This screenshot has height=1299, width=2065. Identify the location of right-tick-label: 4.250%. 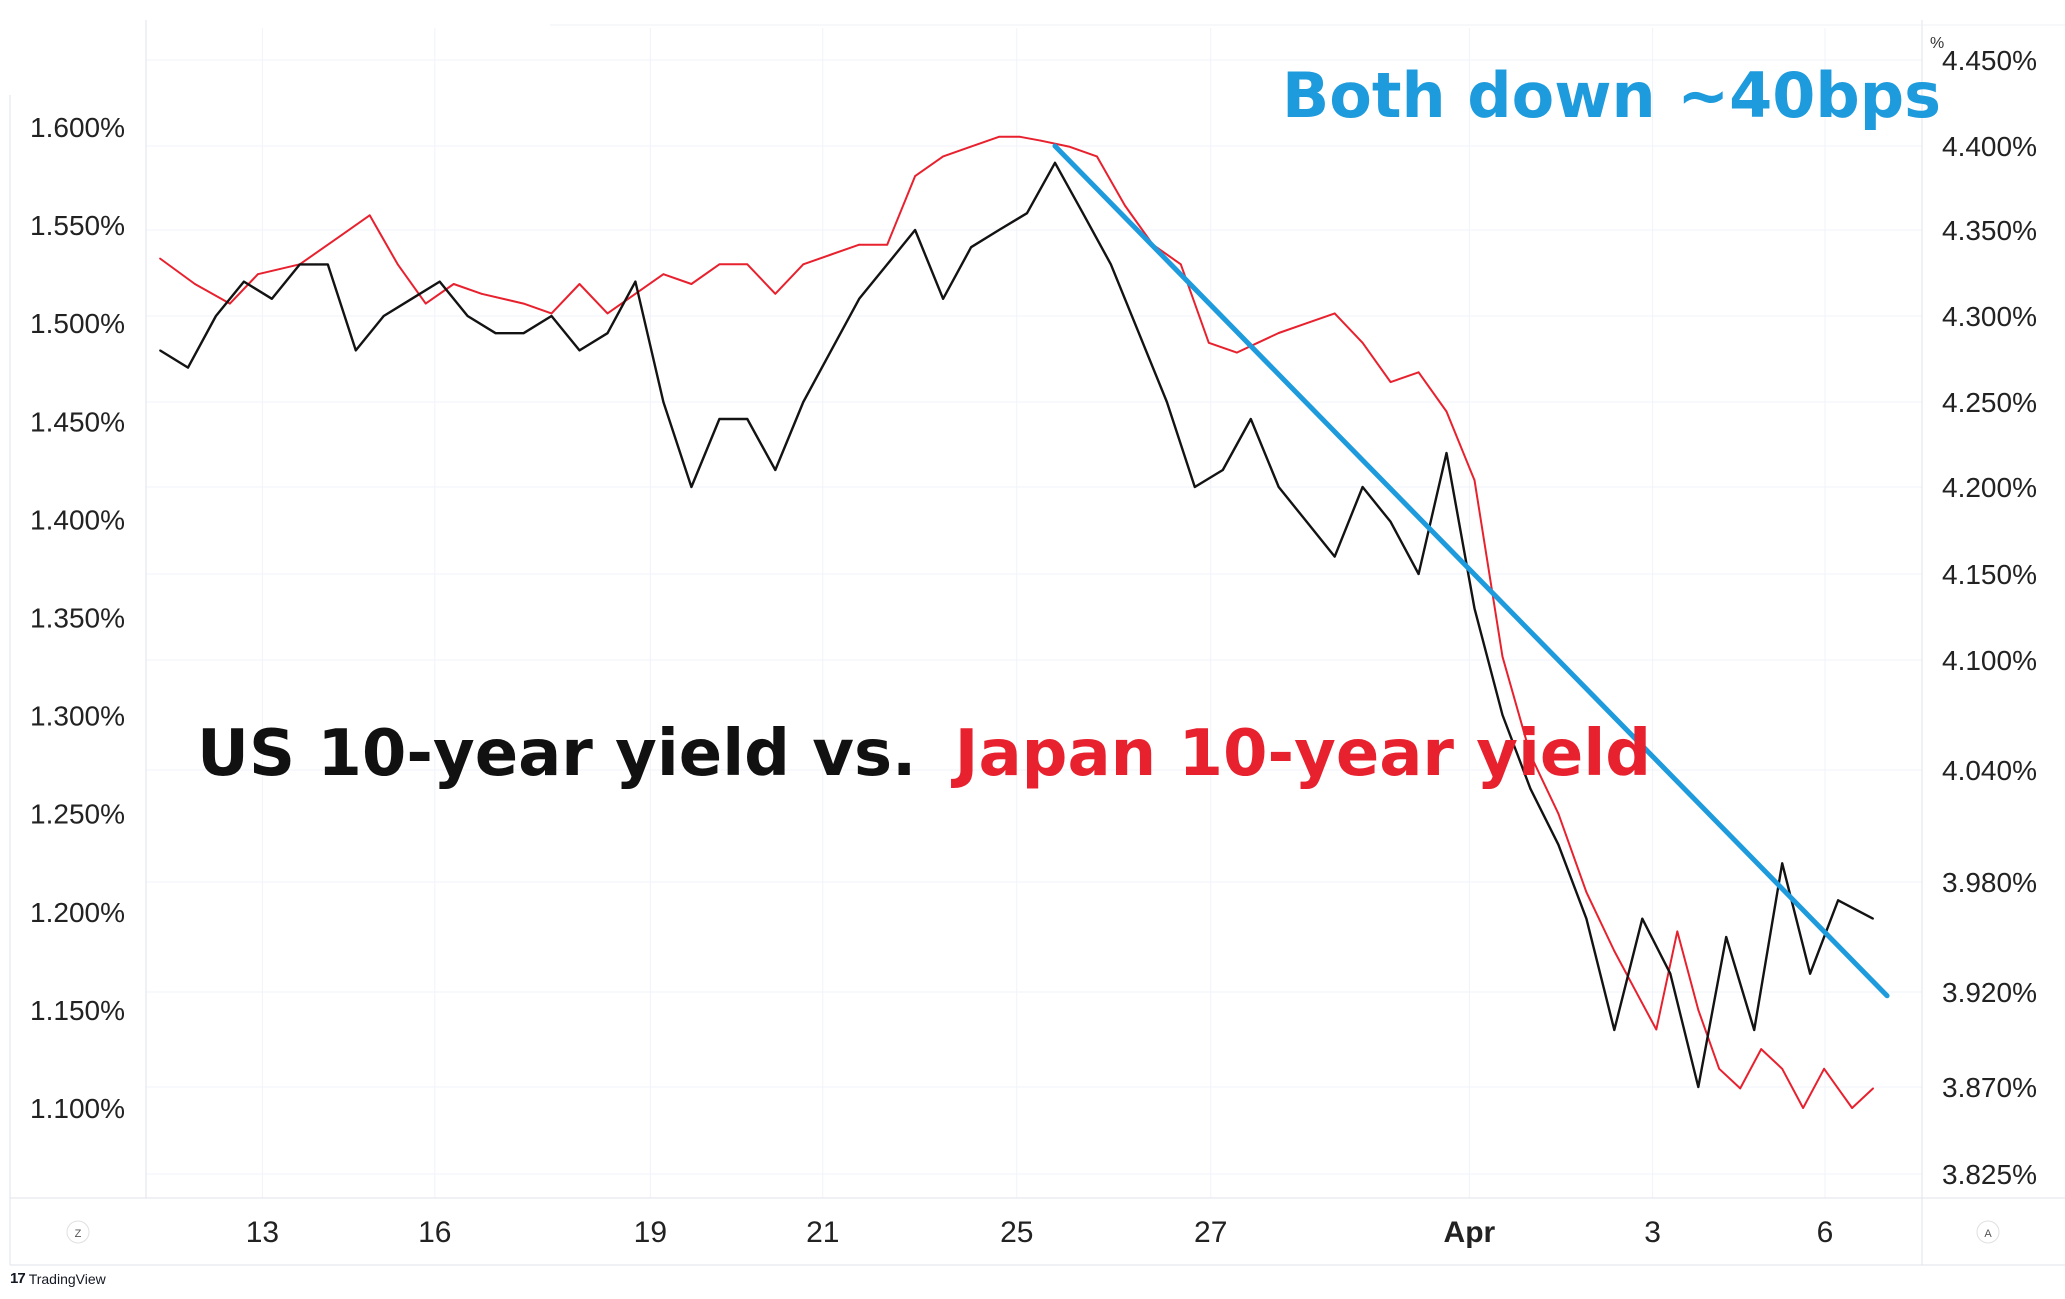
(1989, 402).